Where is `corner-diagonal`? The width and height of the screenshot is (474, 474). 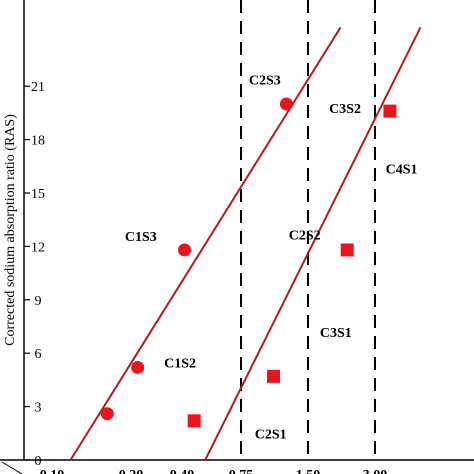
corner-diagonal is located at coordinates (12, 467).